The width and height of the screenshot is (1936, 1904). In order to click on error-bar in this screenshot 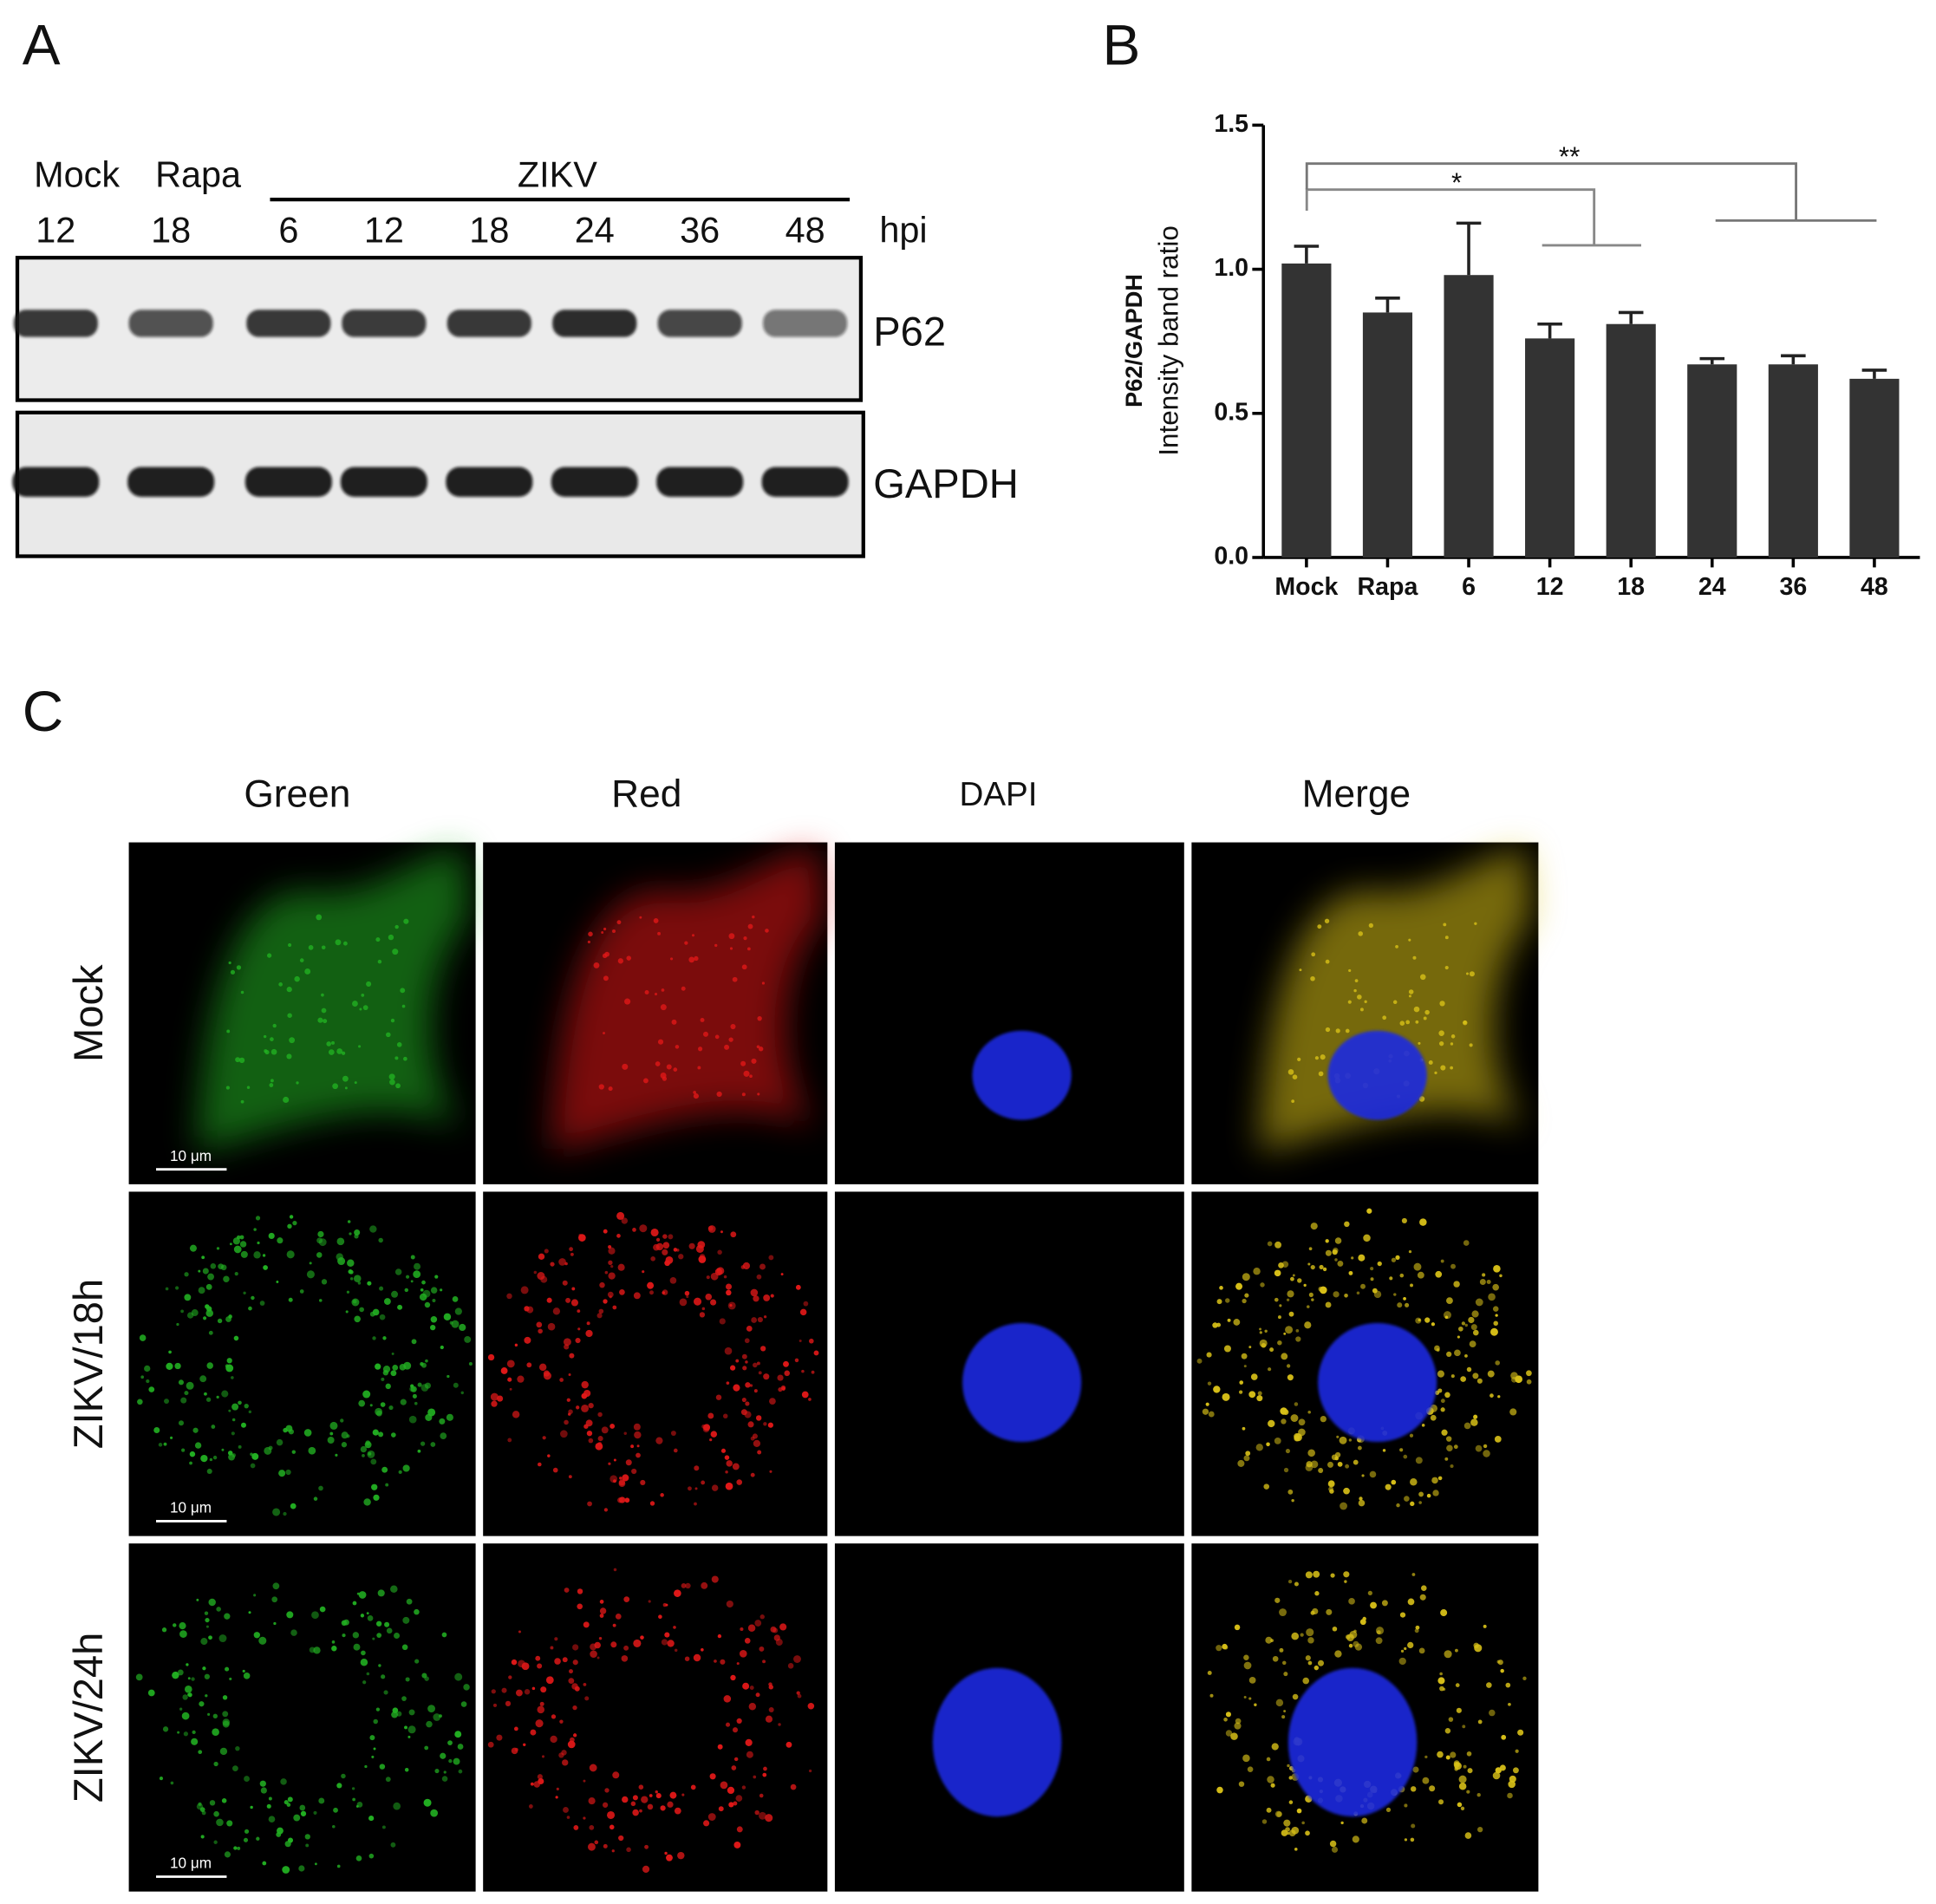, I will do `click(1387, 305)`.